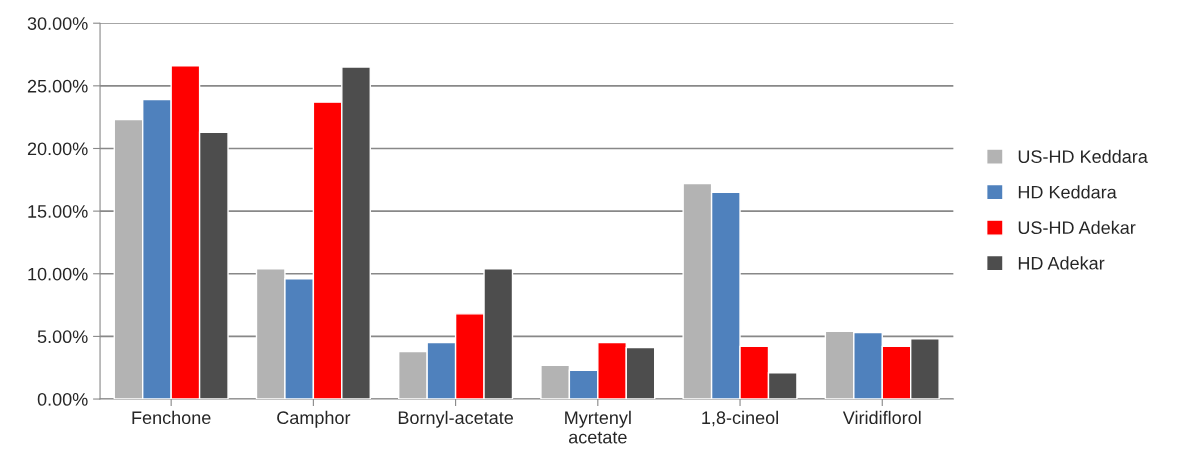 The image size is (1177, 464). Describe the element at coordinates (598, 427) in the screenshot. I see `x-tick-label: Myrtenyl acetate` at that location.